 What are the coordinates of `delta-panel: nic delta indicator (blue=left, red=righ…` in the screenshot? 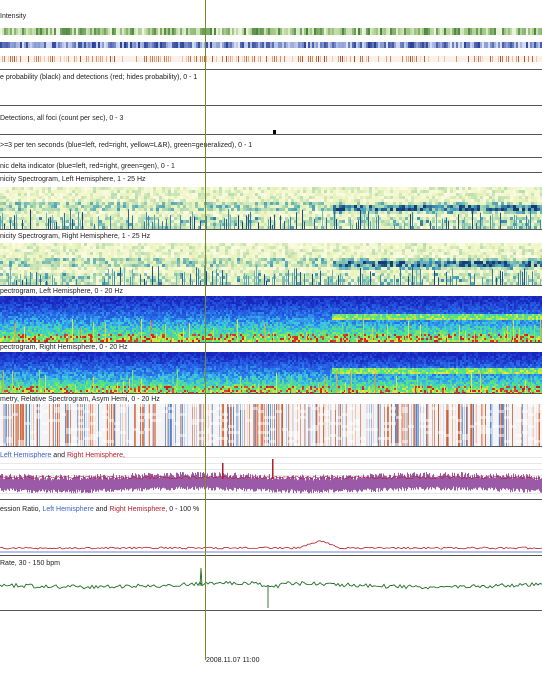 It's located at (271, 165).